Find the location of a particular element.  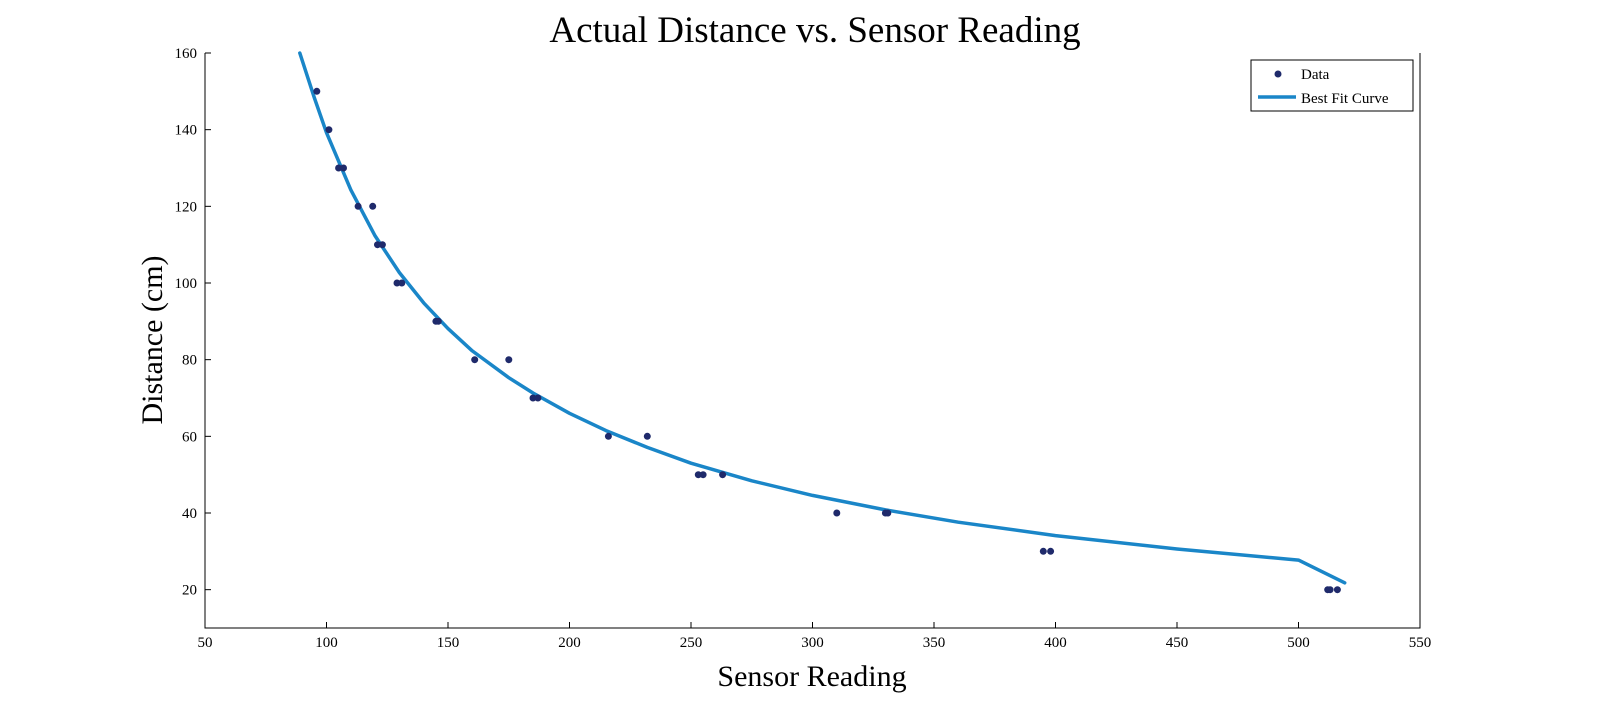

y-tick-label: 160 is located at coordinates (186, 54).